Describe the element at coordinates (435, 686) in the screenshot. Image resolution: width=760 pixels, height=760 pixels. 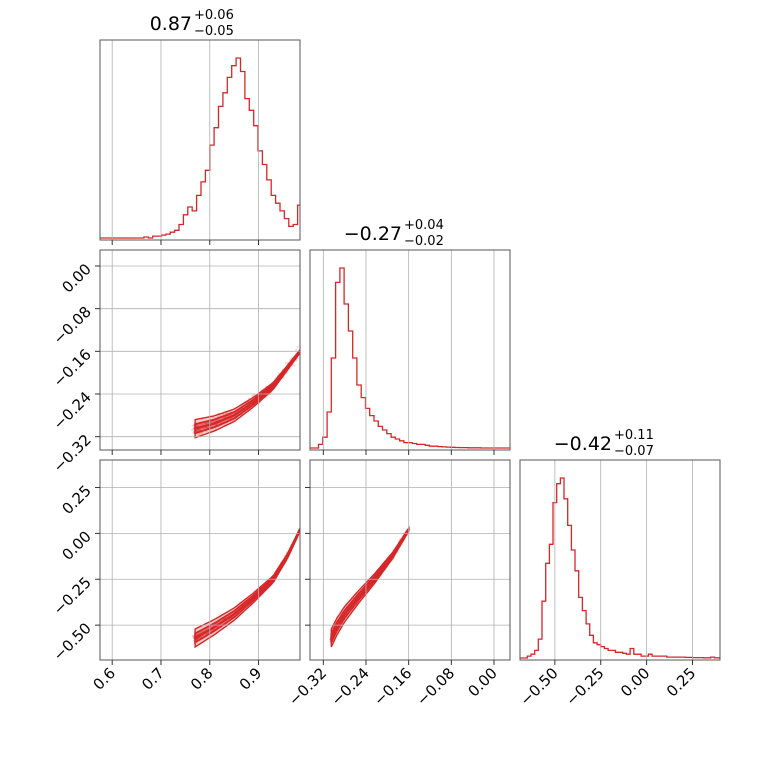
I see `x-tick-label: −0.08` at that location.